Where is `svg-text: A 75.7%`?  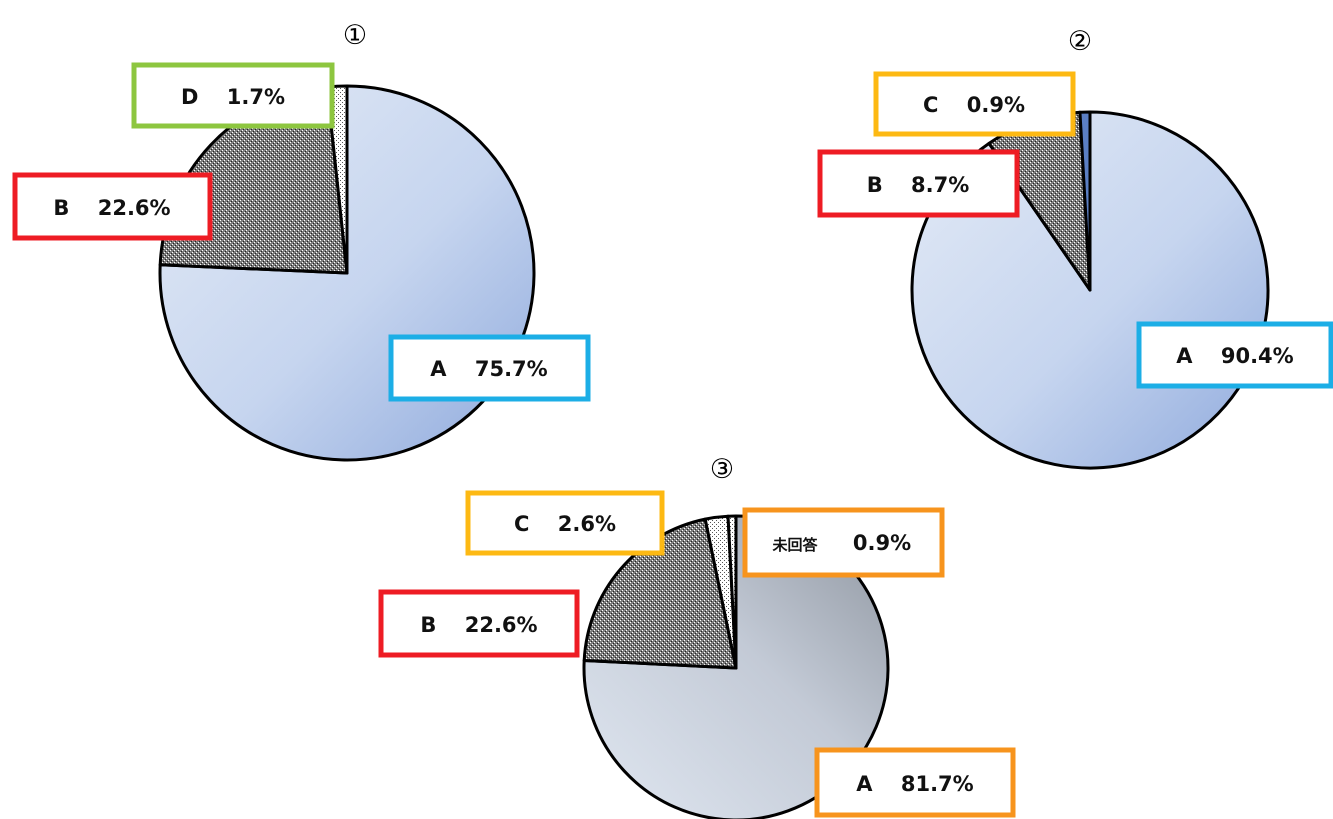 svg-text: A 75.7% is located at coordinates (488, 369).